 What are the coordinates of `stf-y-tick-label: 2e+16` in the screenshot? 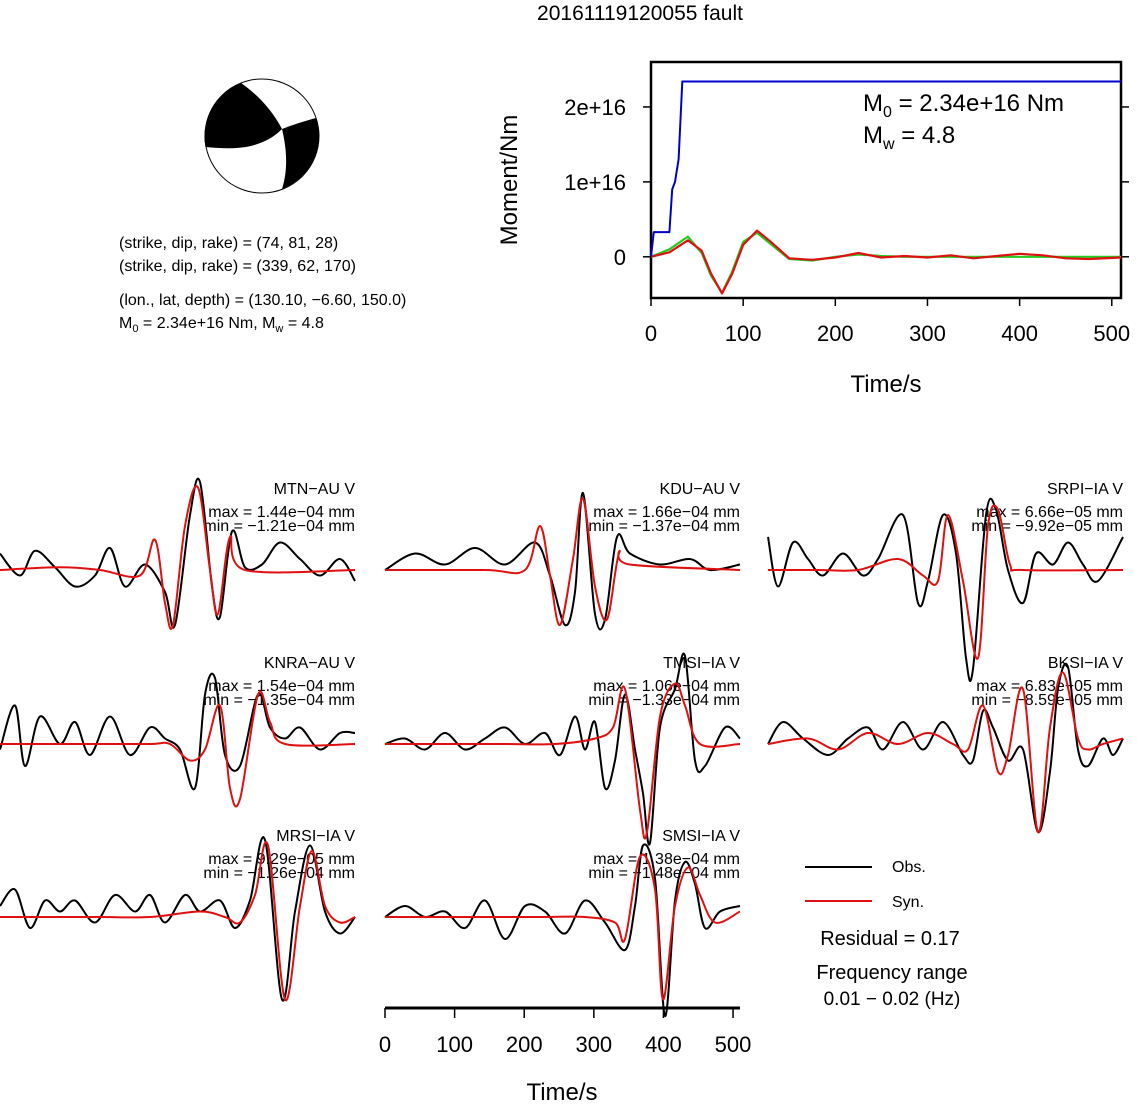 It's located at (595, 107).